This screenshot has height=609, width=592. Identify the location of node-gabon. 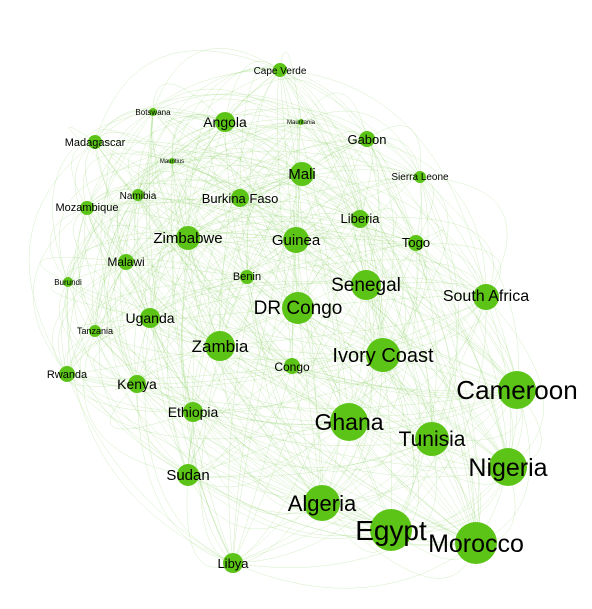
(367, 139).